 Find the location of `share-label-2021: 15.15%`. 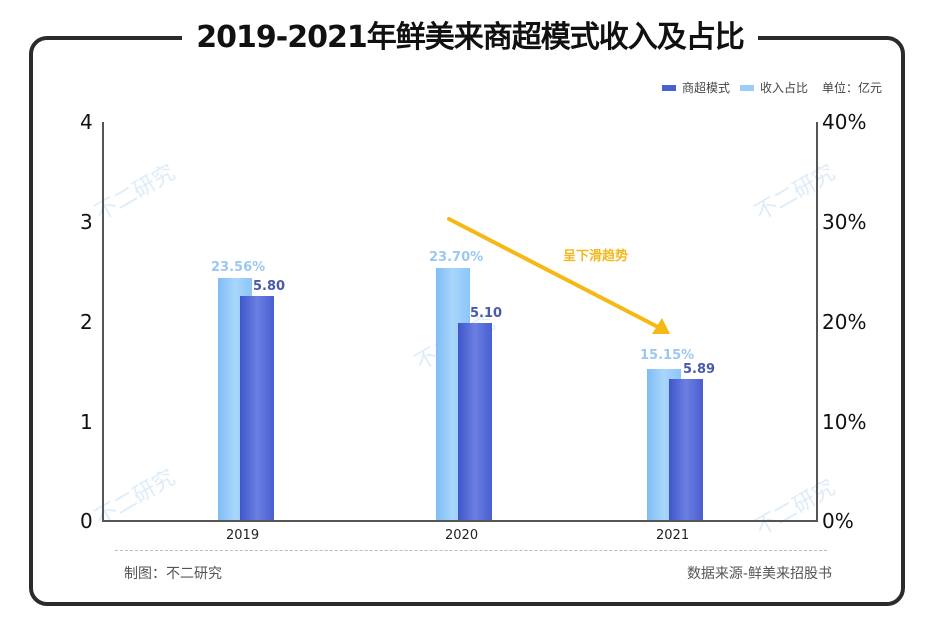

share-label-2021: 15.15% is located at coordinates (667, 355).